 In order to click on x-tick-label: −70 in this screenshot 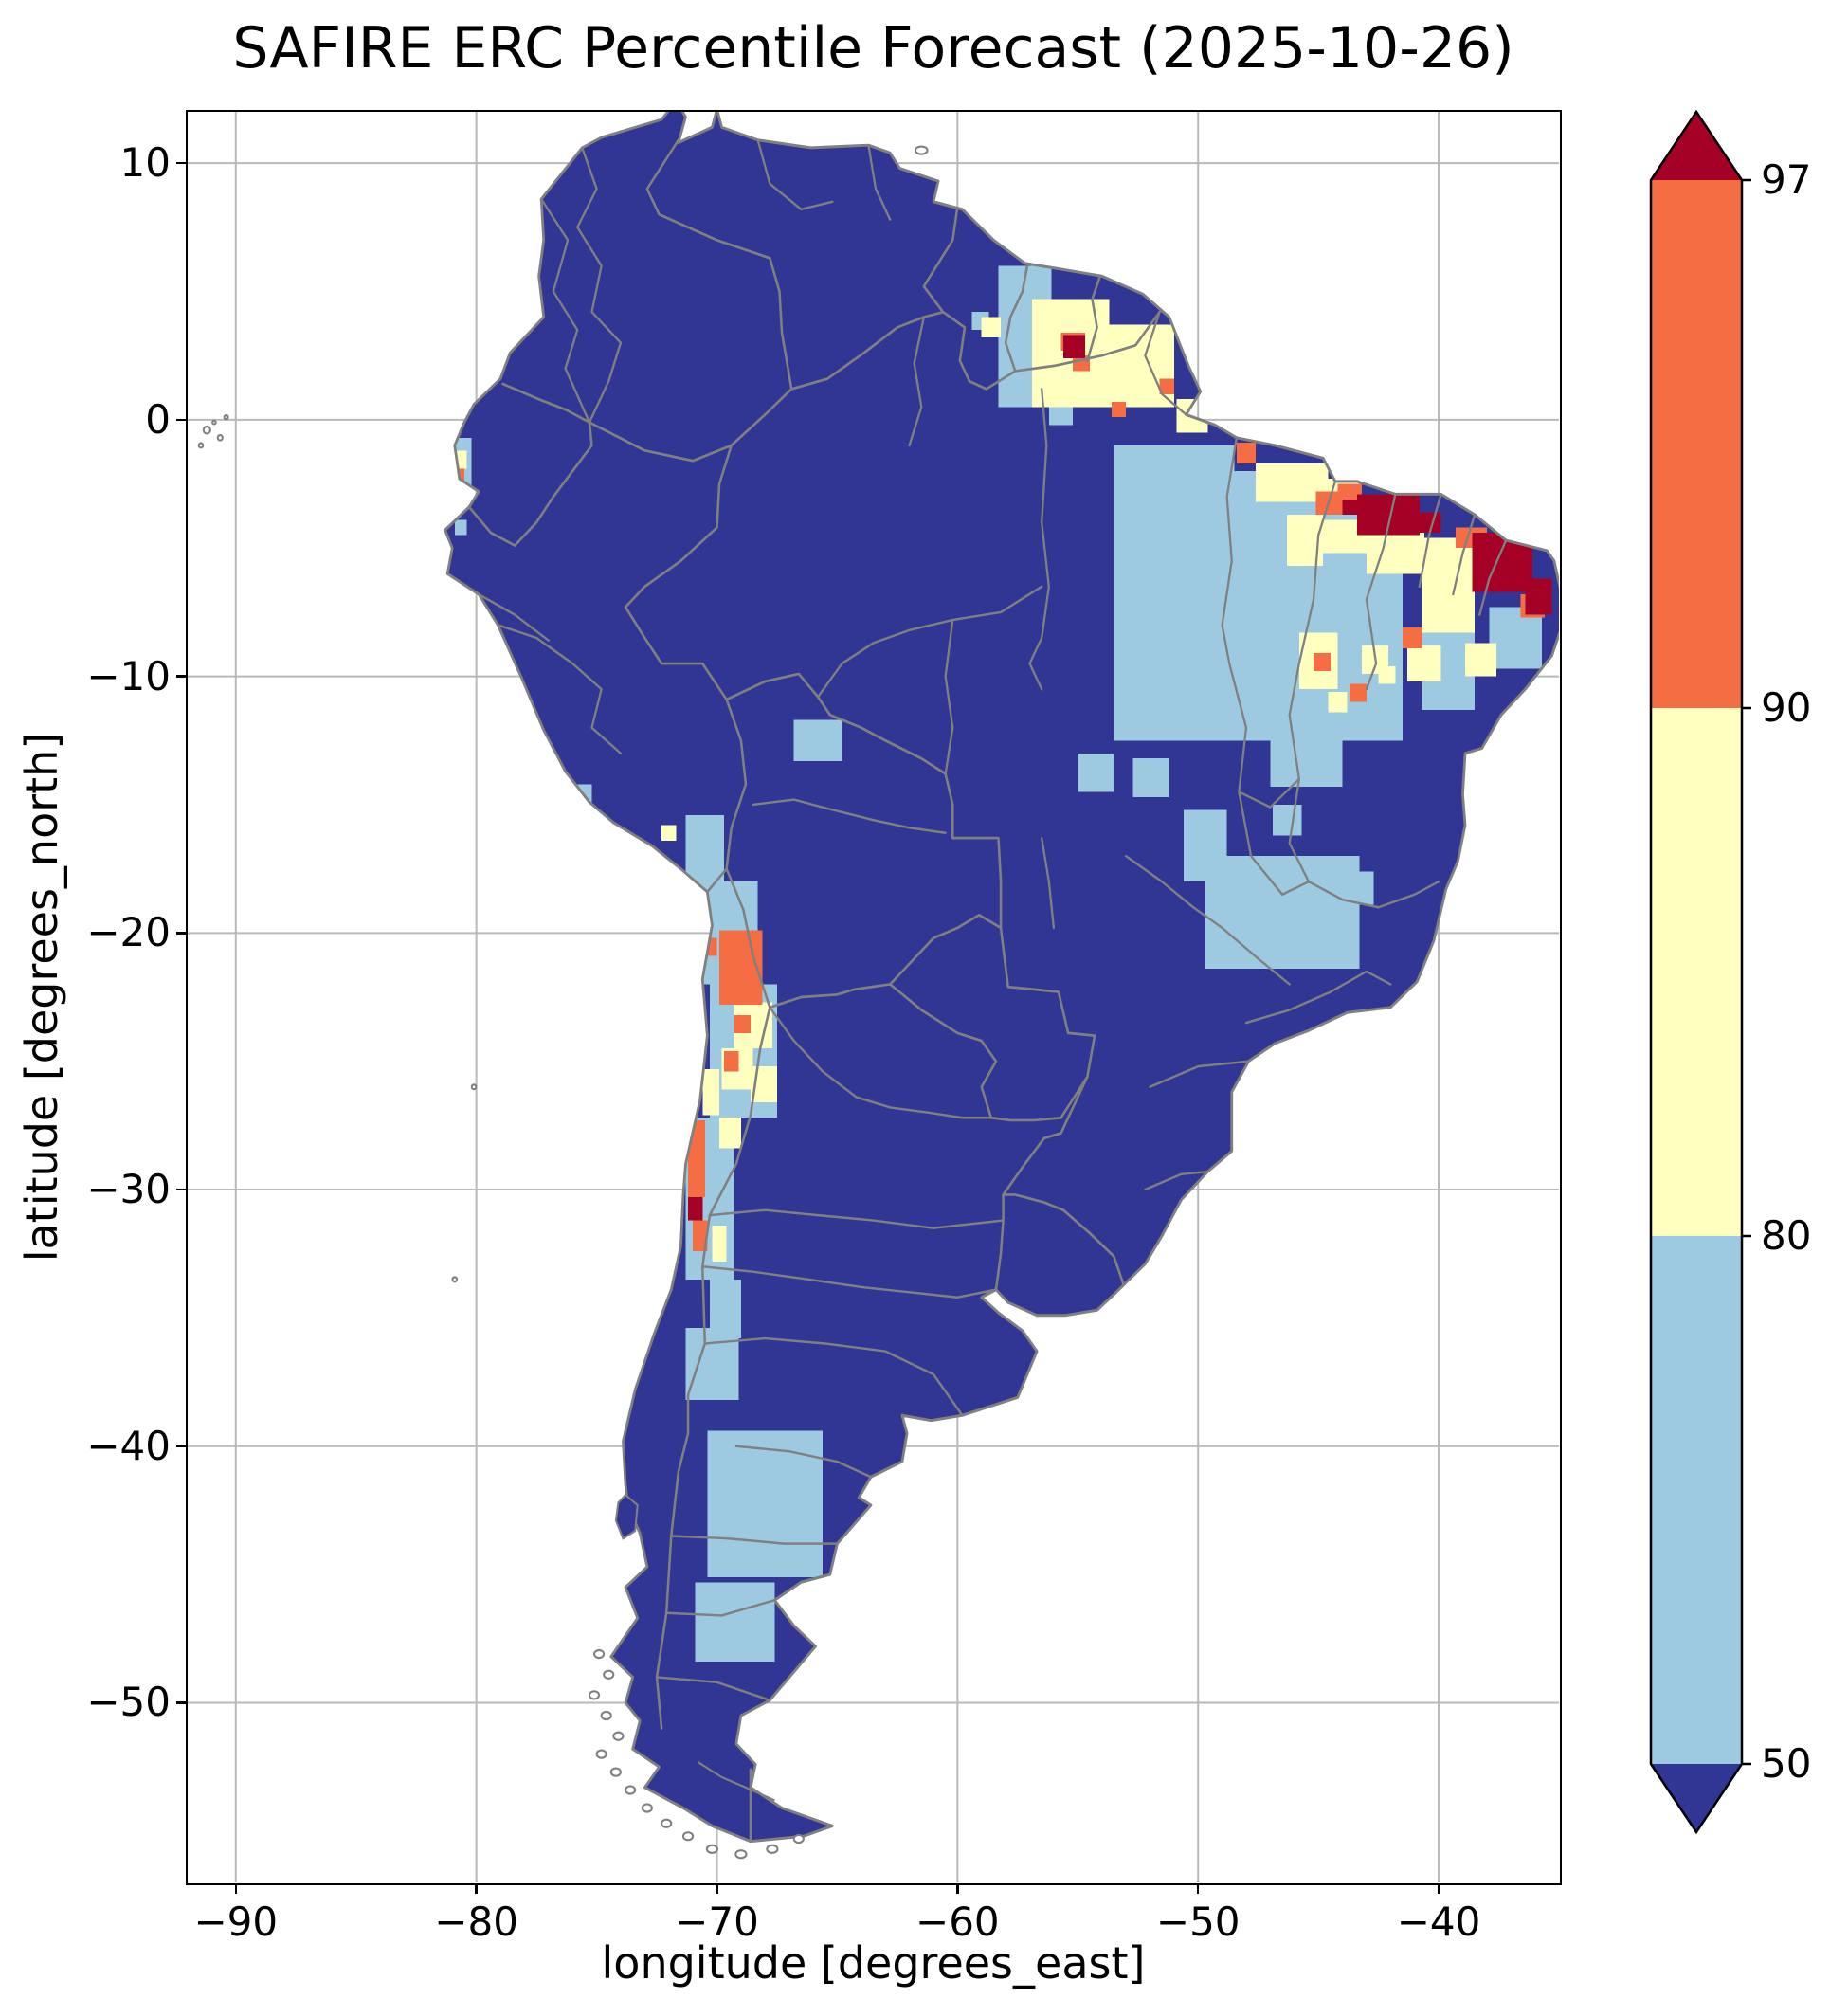, I will do `click(717, 1922)`.